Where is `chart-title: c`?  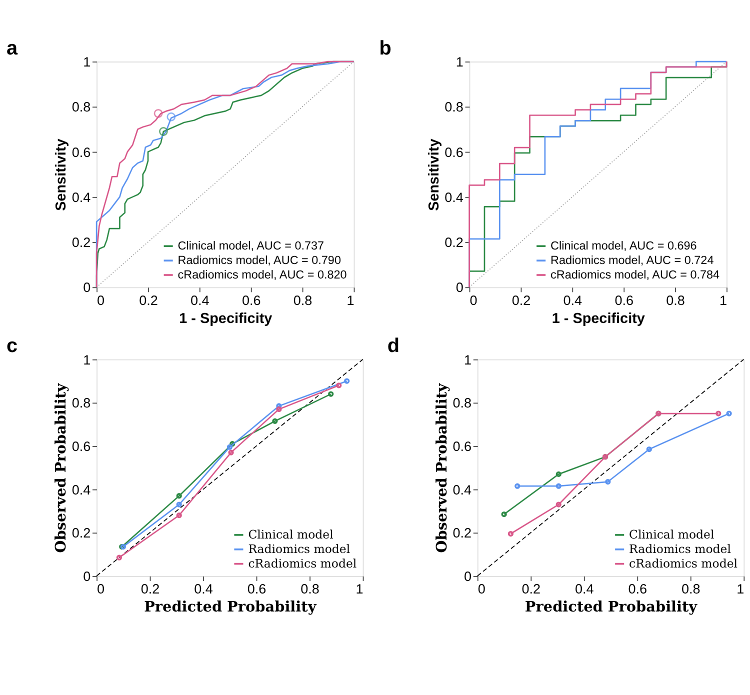 chart-title: c is located at coordinates (12, 346).